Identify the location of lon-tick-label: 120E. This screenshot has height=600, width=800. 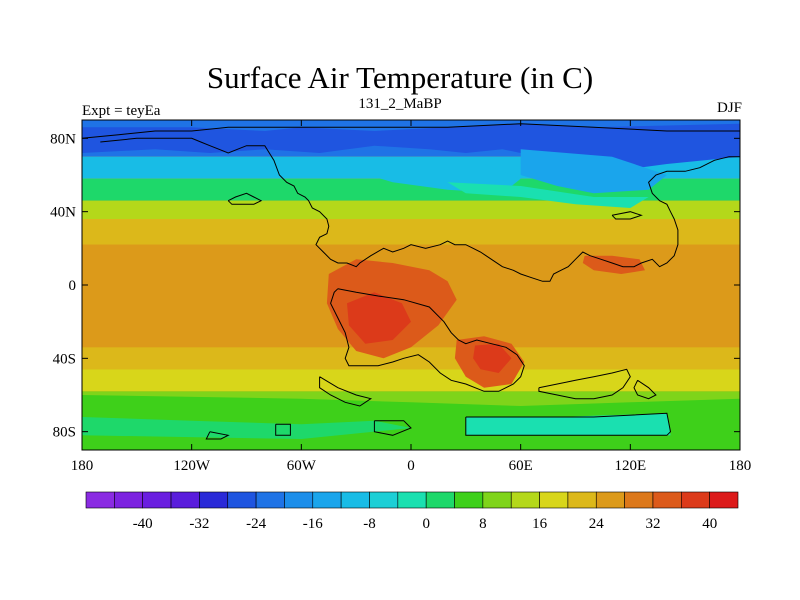
(630, 466).